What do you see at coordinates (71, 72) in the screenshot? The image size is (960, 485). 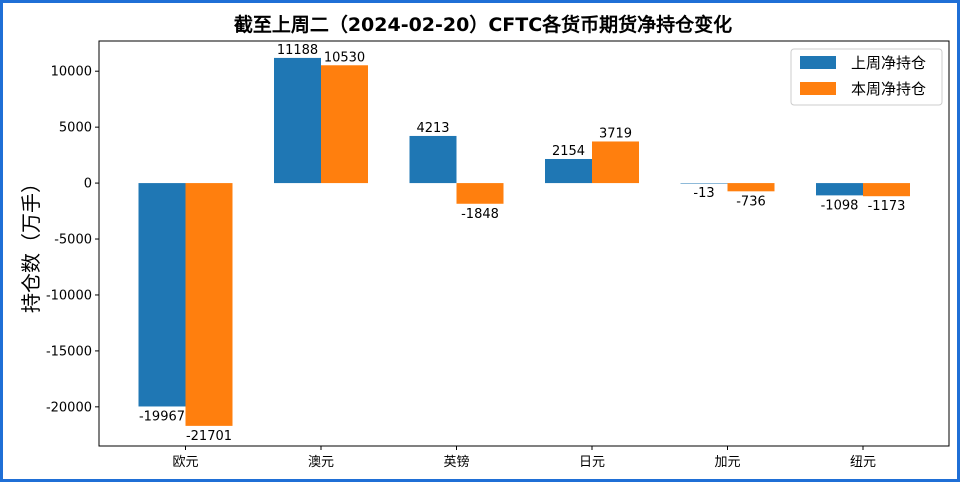 I see `y-tick-label: 10000` at bounding box center [71, 72].